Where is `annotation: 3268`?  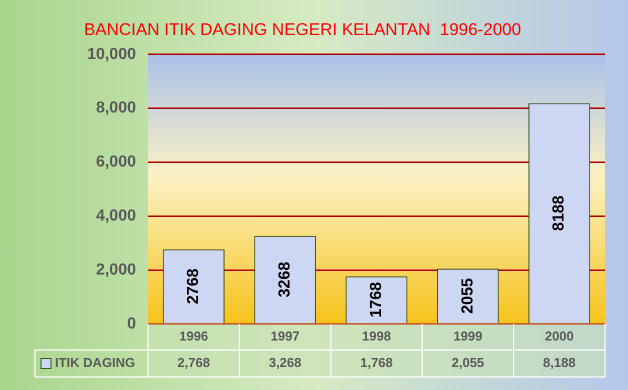
annotation: 3268 is located at coordinates (285, 280).